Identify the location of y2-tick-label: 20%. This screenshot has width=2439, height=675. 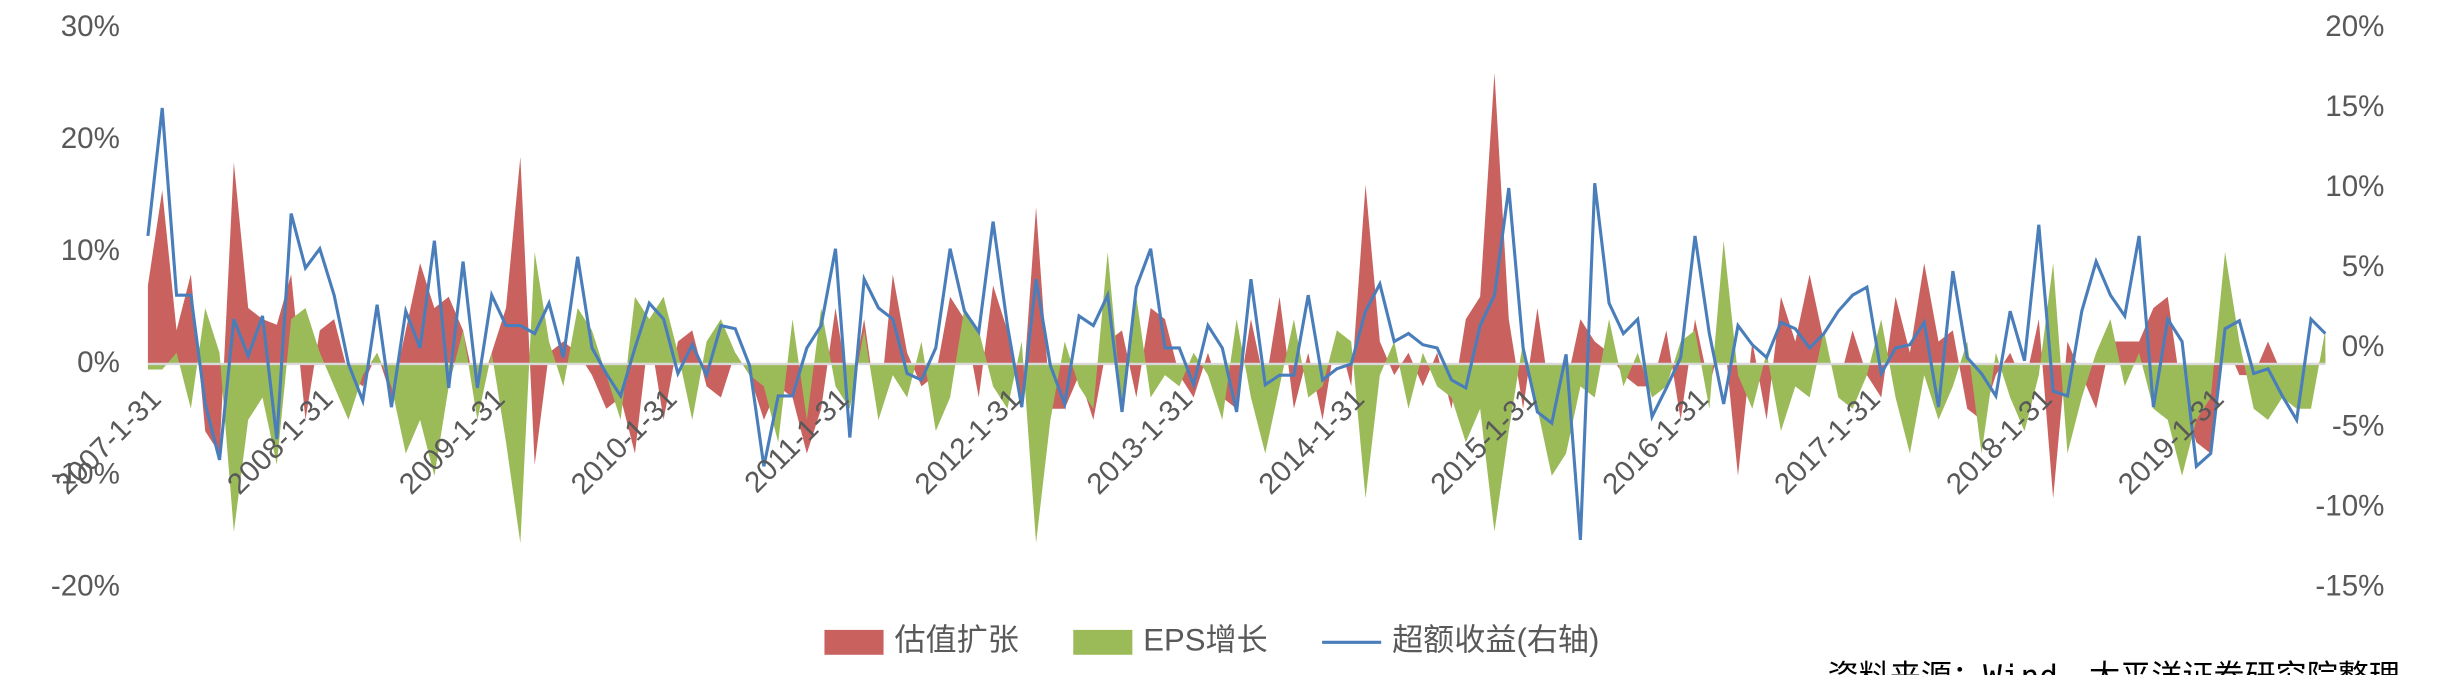
(2354, 26).